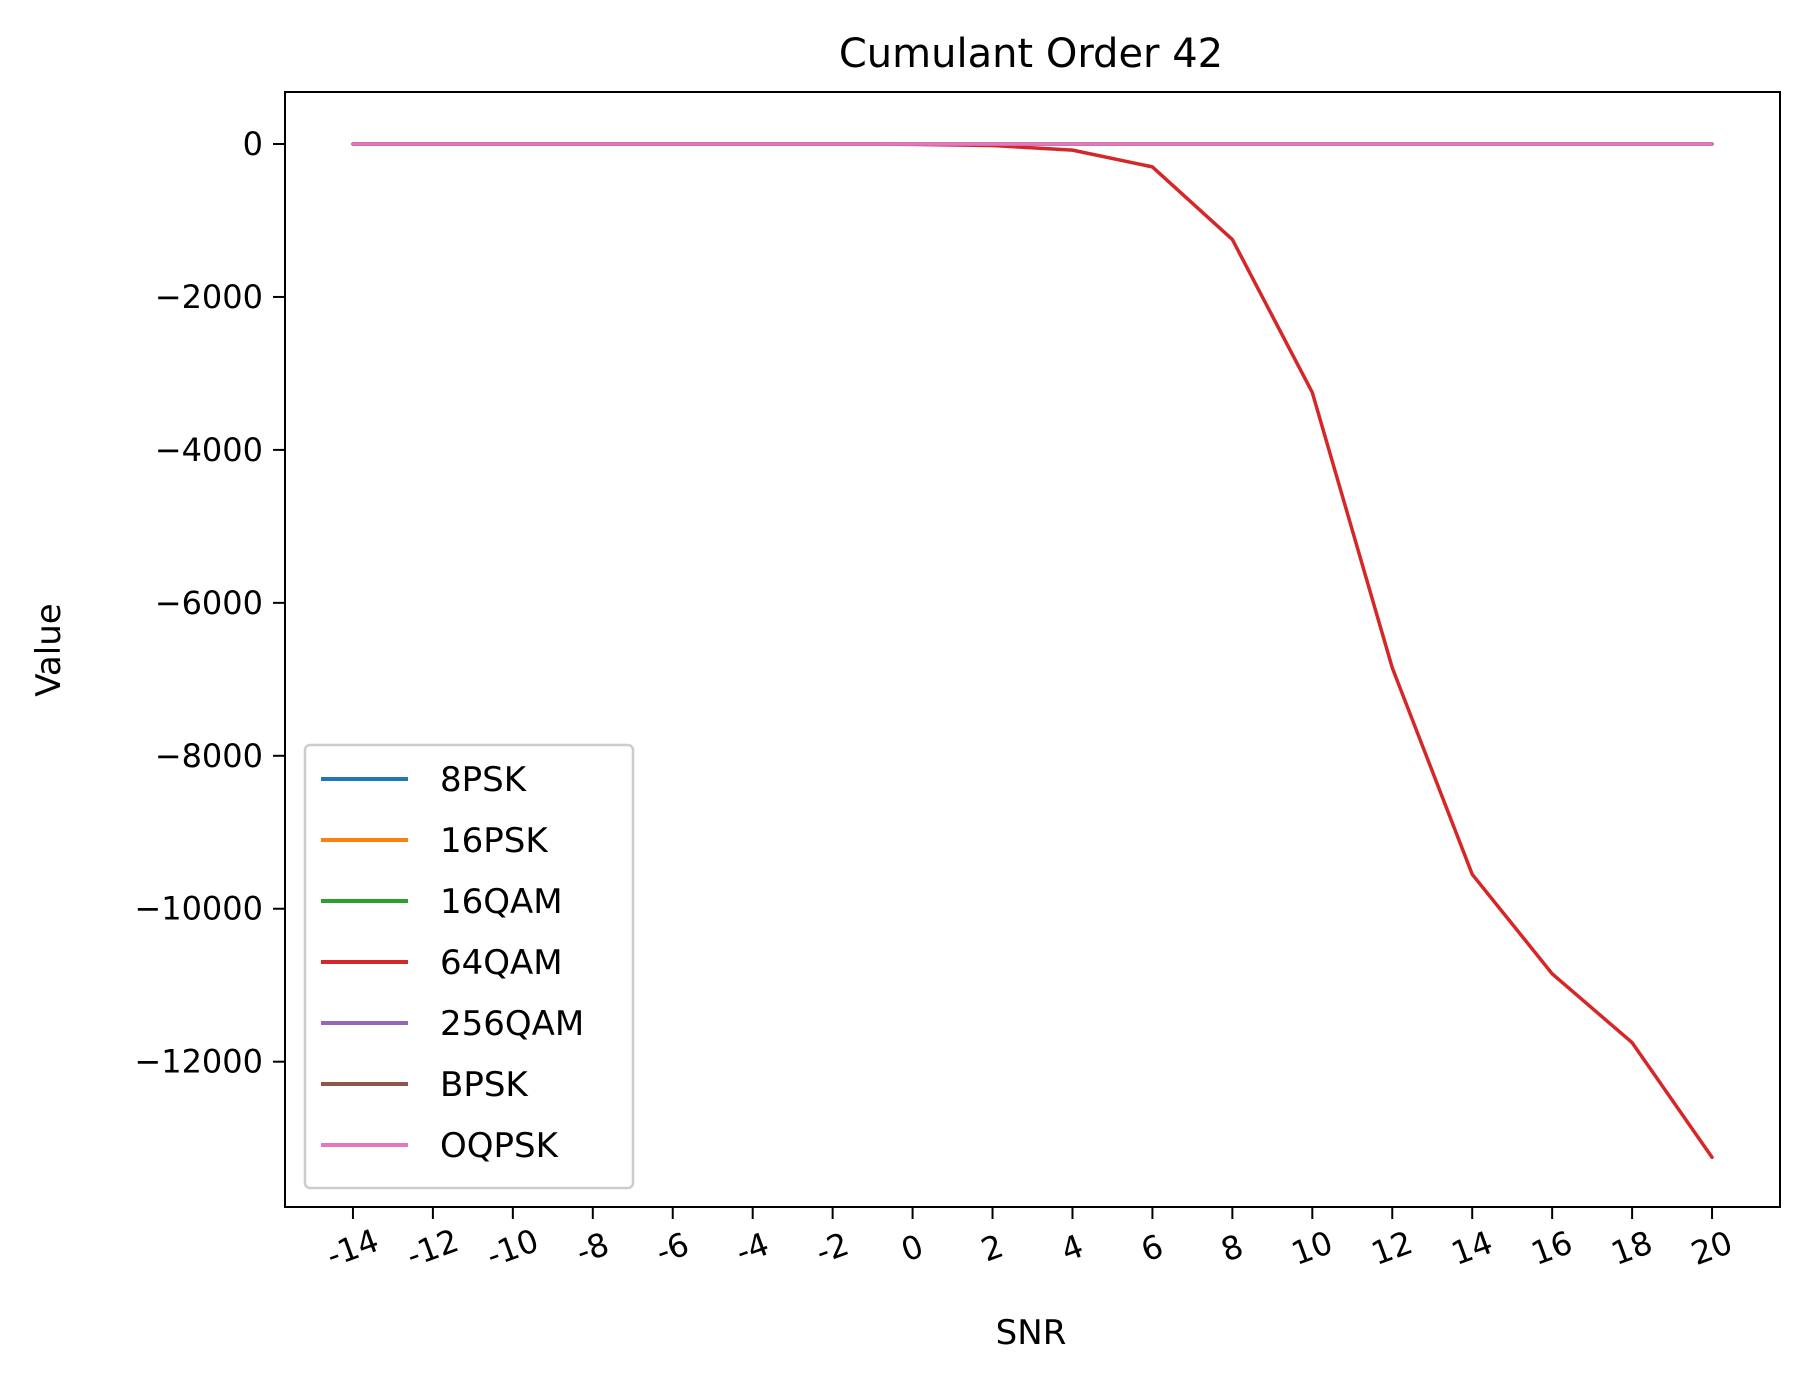  I want to click on y-tick-label: −6000, so click(209, 603).